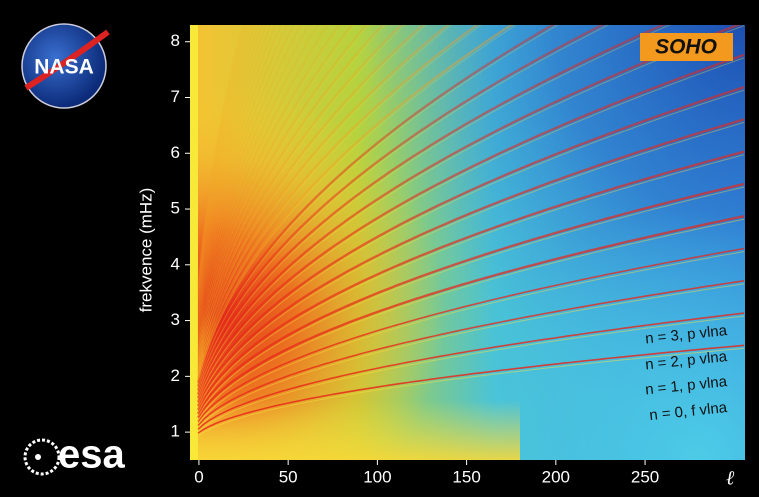  What do you see at coordinates (145, 250) in the screenshot?
I see `y-axis-label: frekvence (mHz)` at bounding box center [145, 250].